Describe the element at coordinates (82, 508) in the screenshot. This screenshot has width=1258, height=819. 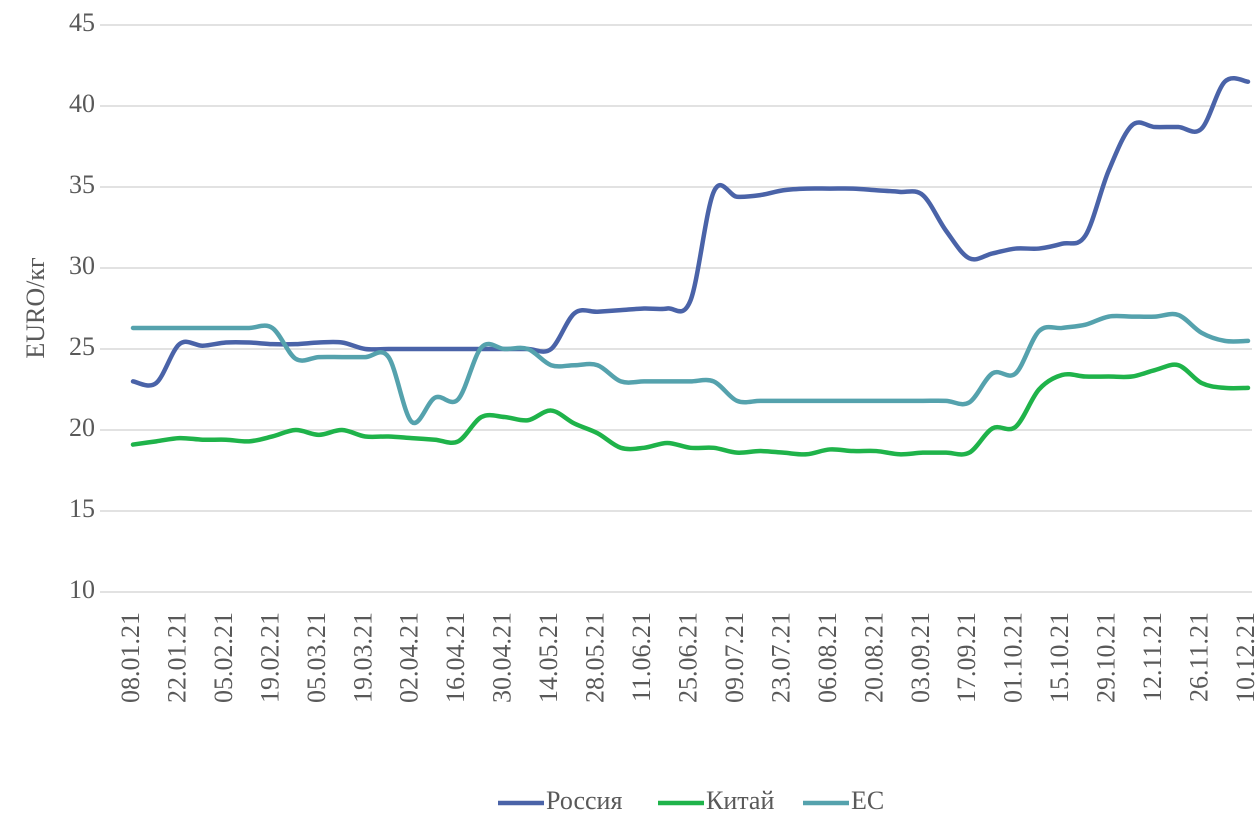
I see `y-tick-label: 15` at that location.